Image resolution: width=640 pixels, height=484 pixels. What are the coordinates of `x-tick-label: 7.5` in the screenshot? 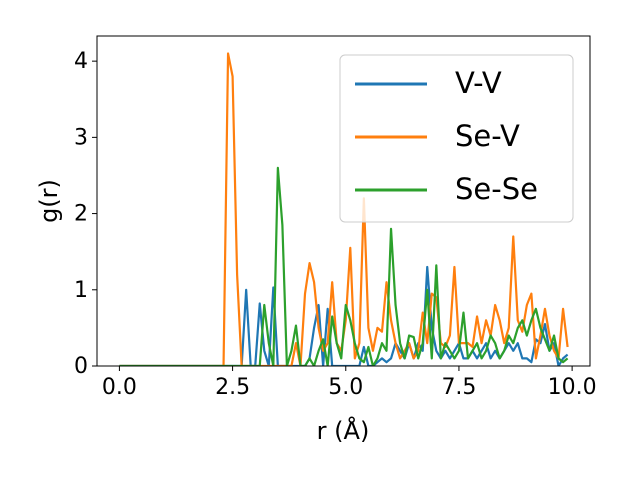 It's located at (458, 387).